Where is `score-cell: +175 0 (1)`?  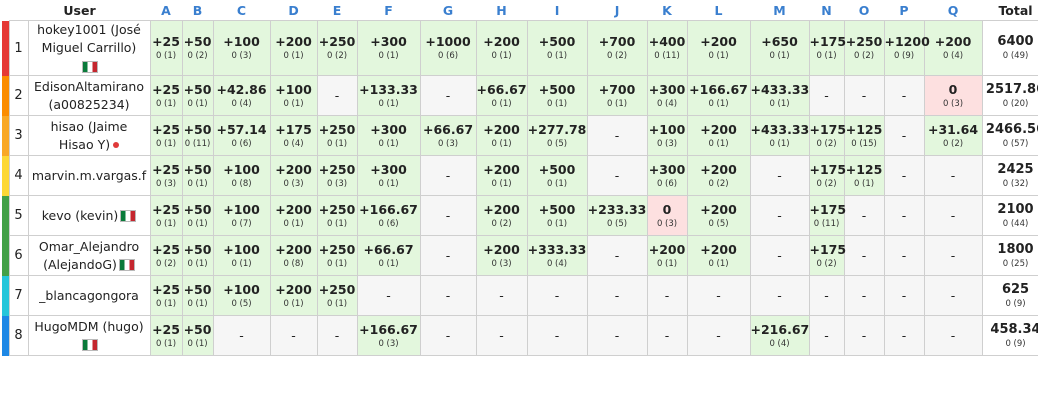
score-cell: +175 0 (1) is located at coordinates (827, 48).